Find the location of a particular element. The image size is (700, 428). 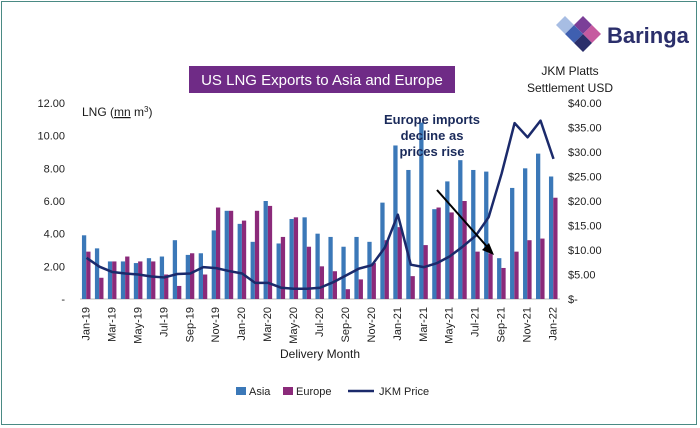

y2-tick-label: $20.00 is located at coordinates (585, 202).